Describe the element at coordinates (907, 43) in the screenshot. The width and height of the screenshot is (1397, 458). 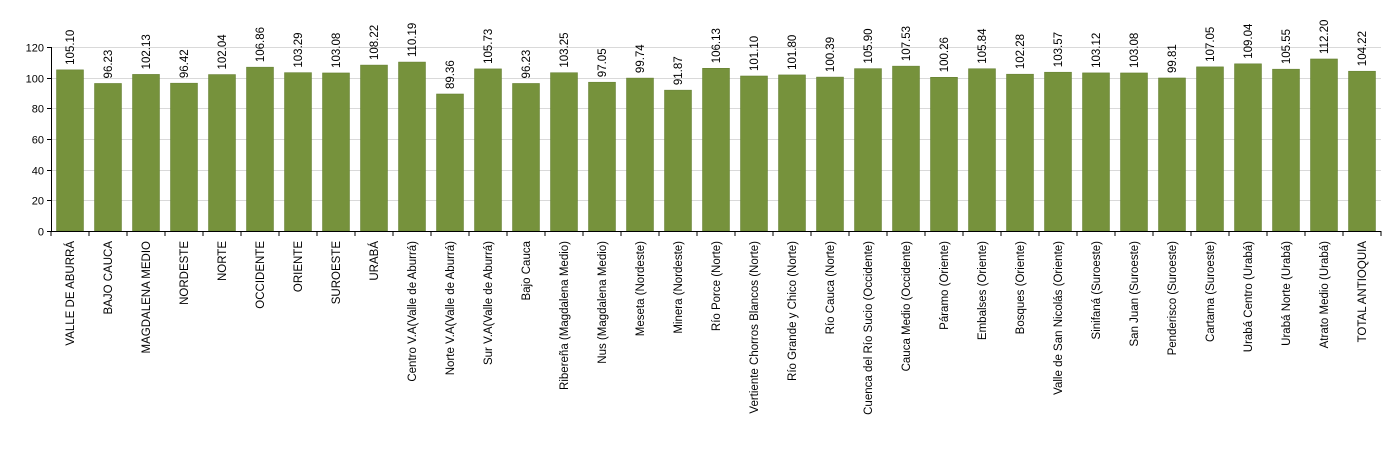
I see `value-label: 107.53` at that location.